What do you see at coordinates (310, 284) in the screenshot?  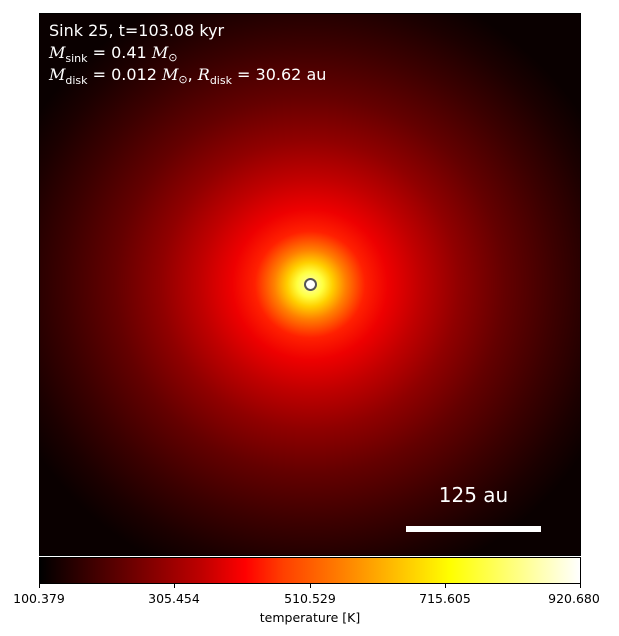 I see `circle-marker-icon` at bounding box center [310, 284].